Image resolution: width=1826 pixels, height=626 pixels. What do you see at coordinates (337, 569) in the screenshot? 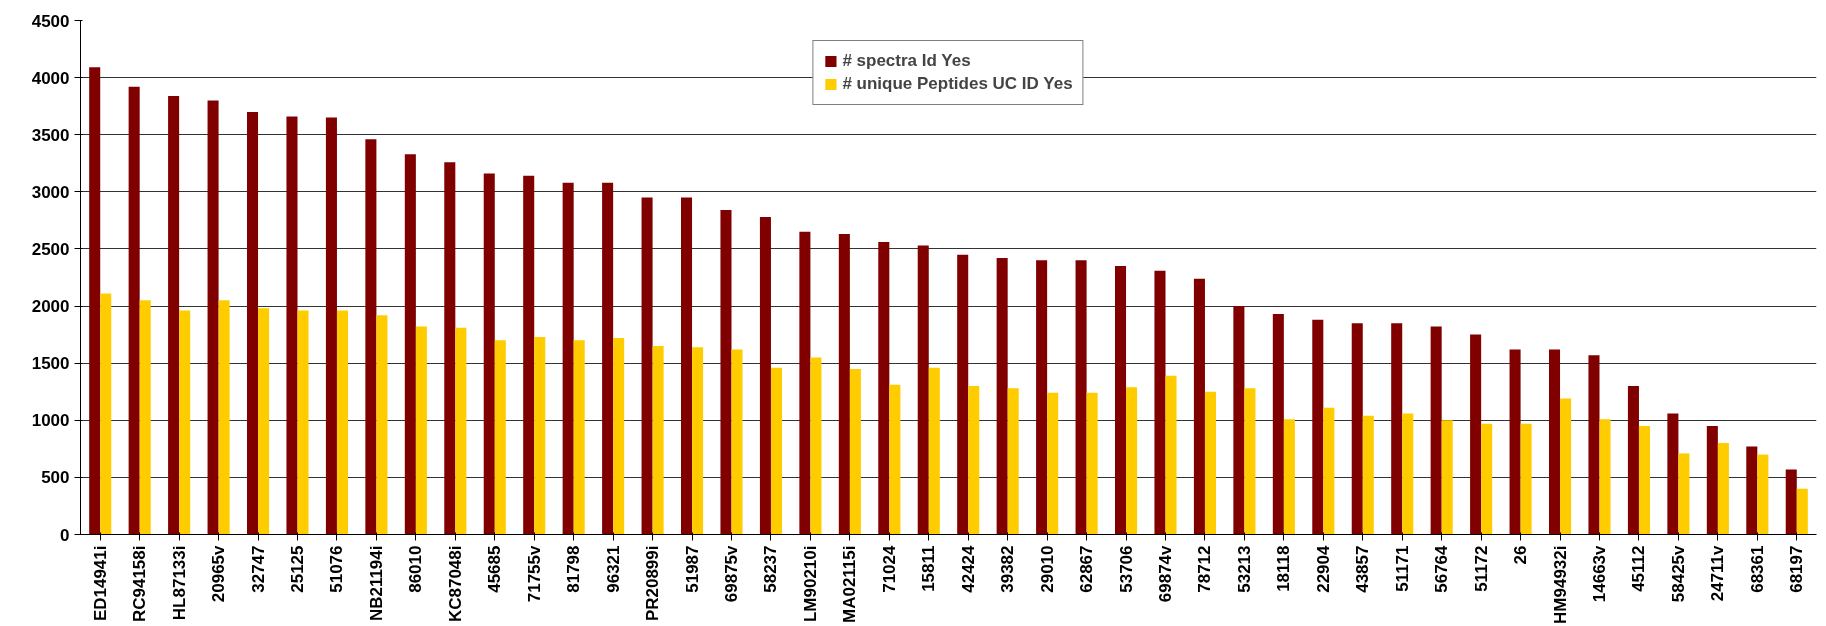
I see `x-tick-label: 51076` at bounding box center [337, 569].